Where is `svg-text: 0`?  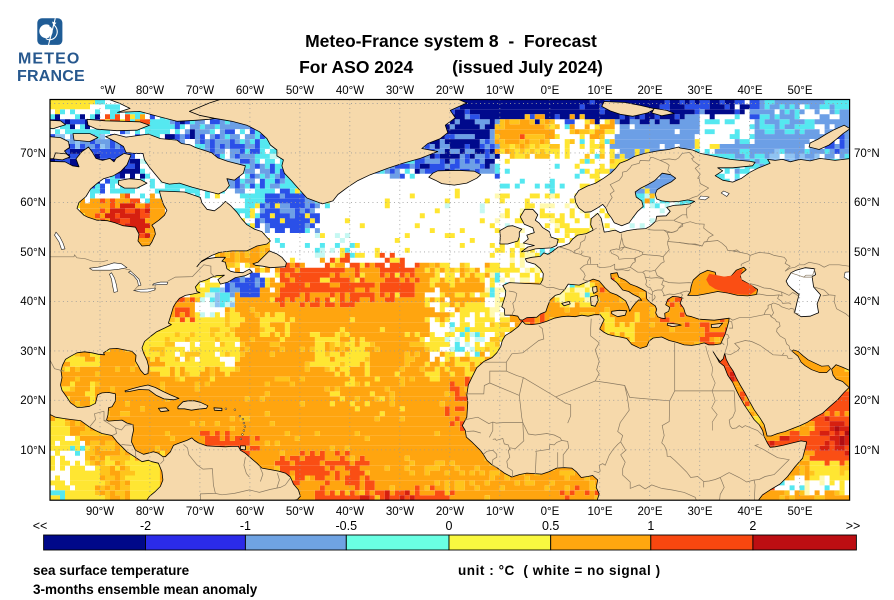
svg-text: 0 is located at coordinates (449, 526).